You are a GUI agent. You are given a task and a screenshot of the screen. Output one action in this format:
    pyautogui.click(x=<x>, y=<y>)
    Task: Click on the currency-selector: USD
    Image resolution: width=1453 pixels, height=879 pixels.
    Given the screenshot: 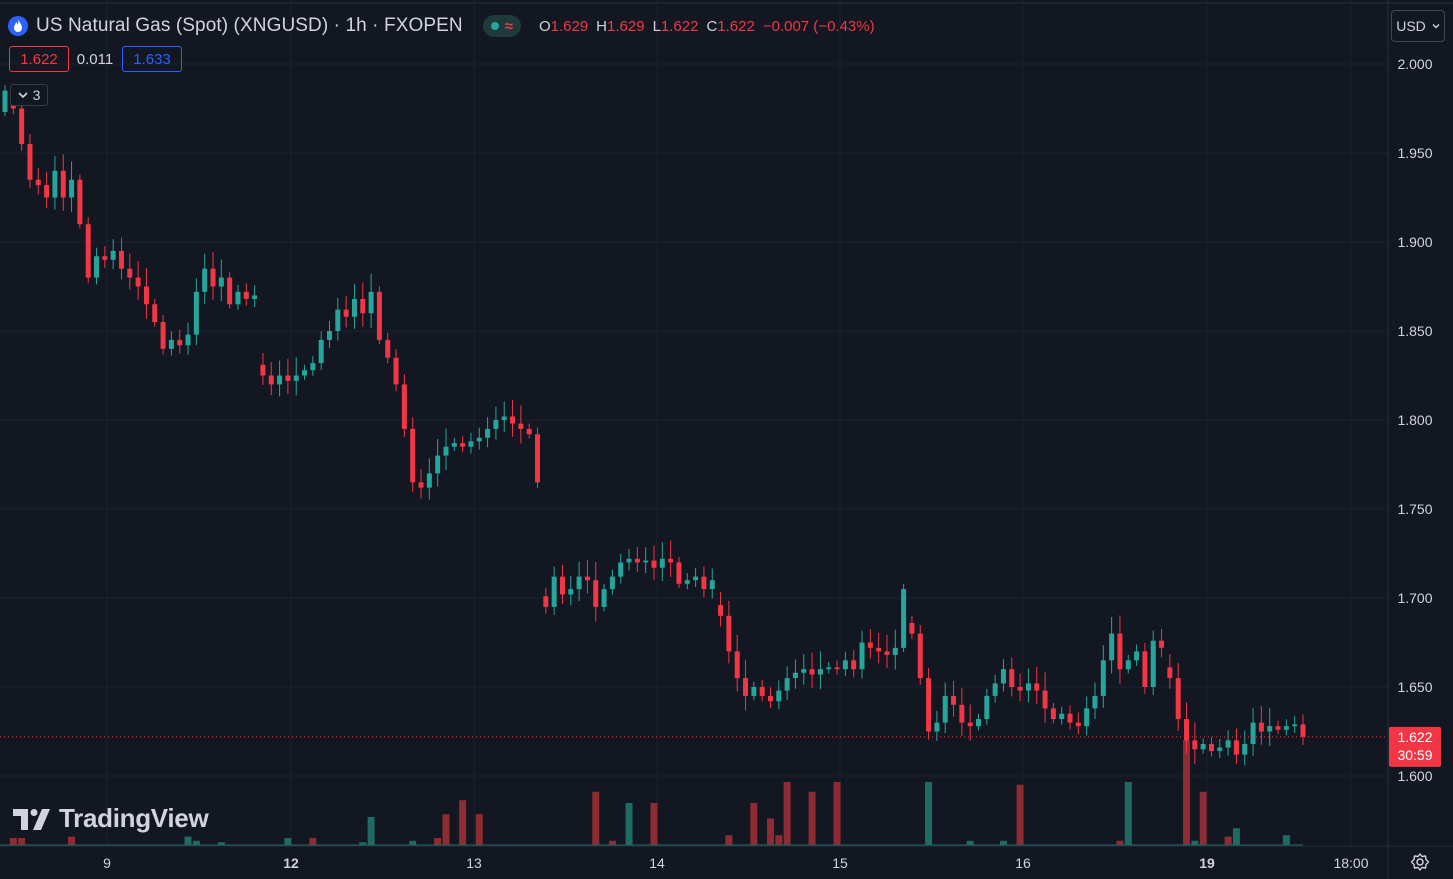 What is the action you would take?
    pyautogui.click(x=1418, y=26)
    